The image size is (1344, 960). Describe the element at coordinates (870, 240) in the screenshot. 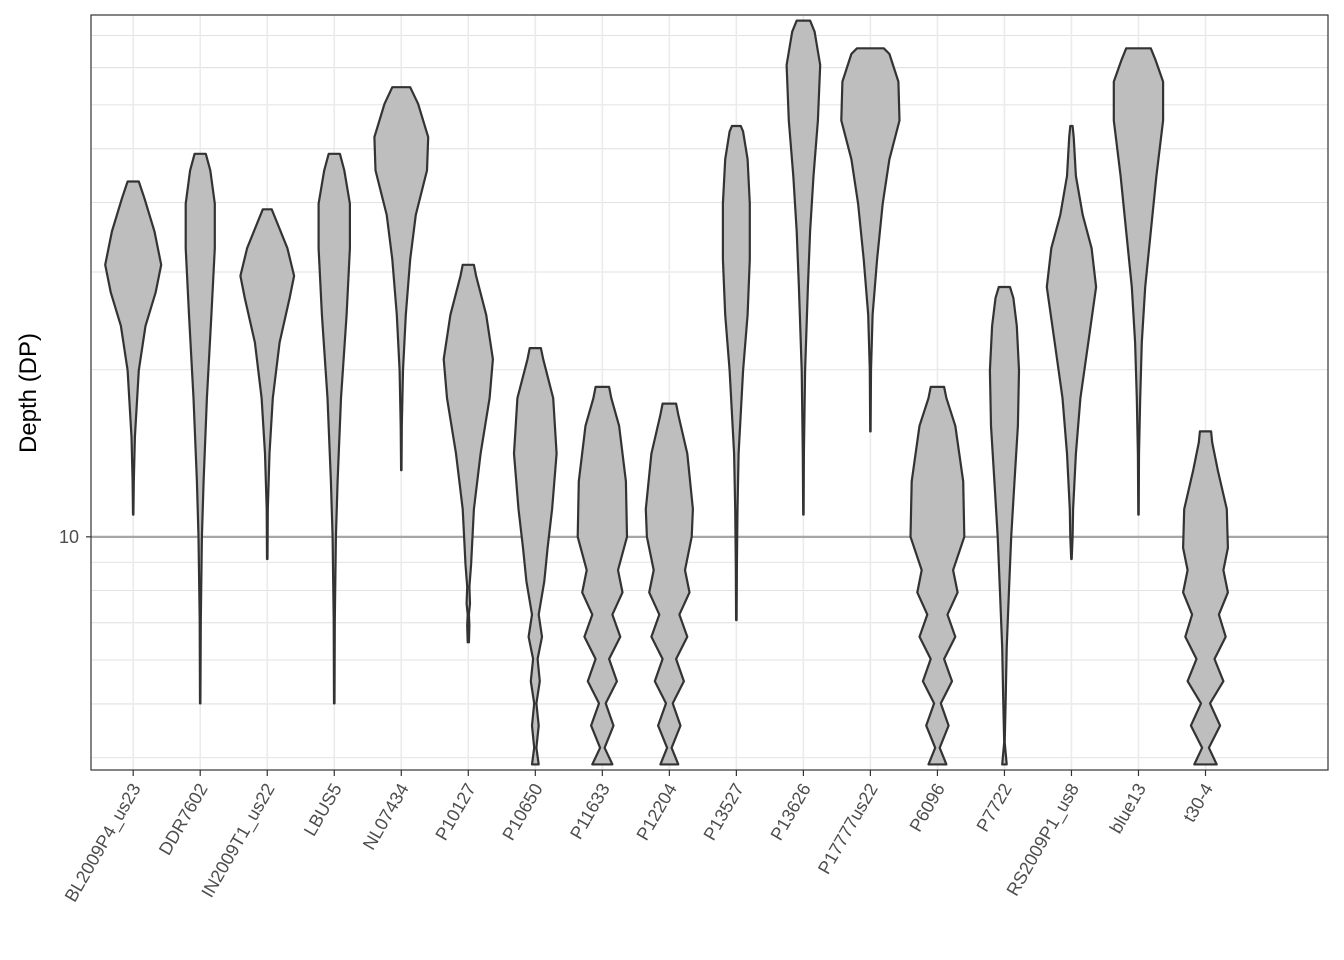

I see `violin-P17777us22` at that location.